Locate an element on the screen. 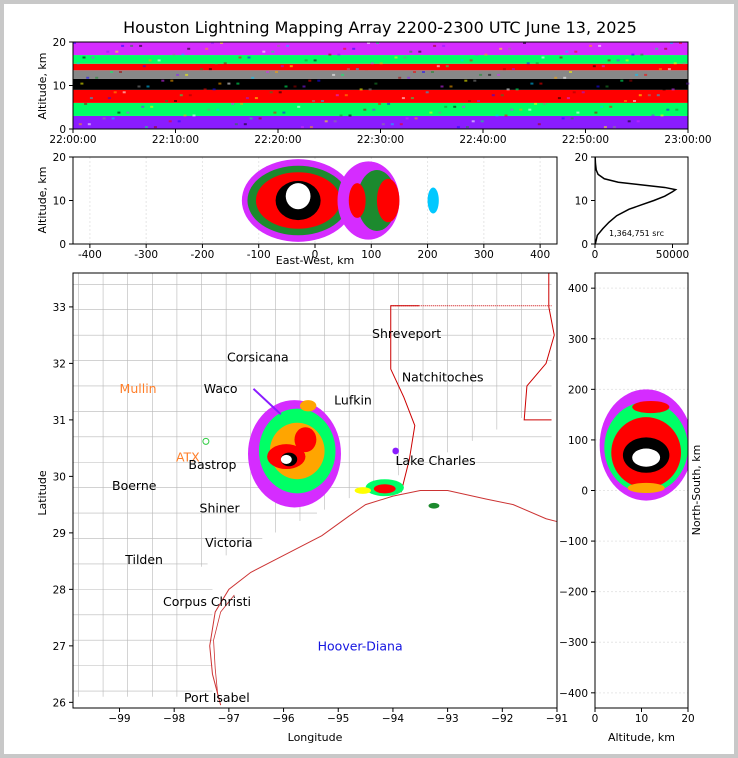 The image size is (738, 758). x-tick-label: 200 is located at coordinates (428, 255).